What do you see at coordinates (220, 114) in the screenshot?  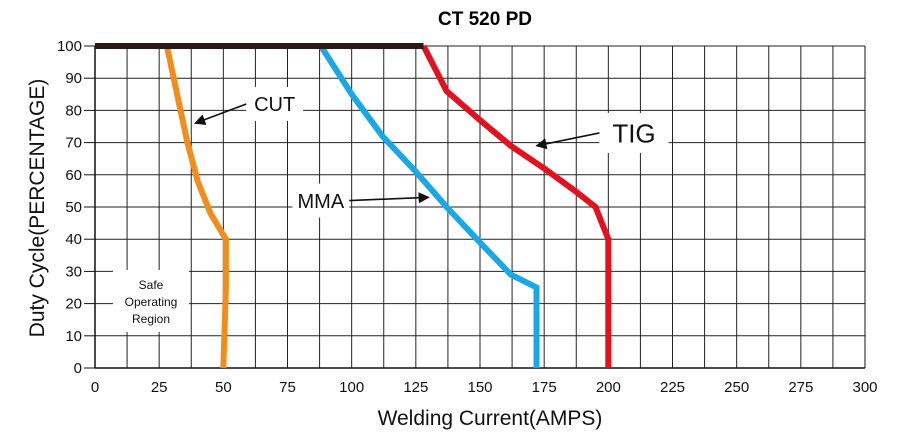 I see `cut-arrow` at bounding box center [220, 114].